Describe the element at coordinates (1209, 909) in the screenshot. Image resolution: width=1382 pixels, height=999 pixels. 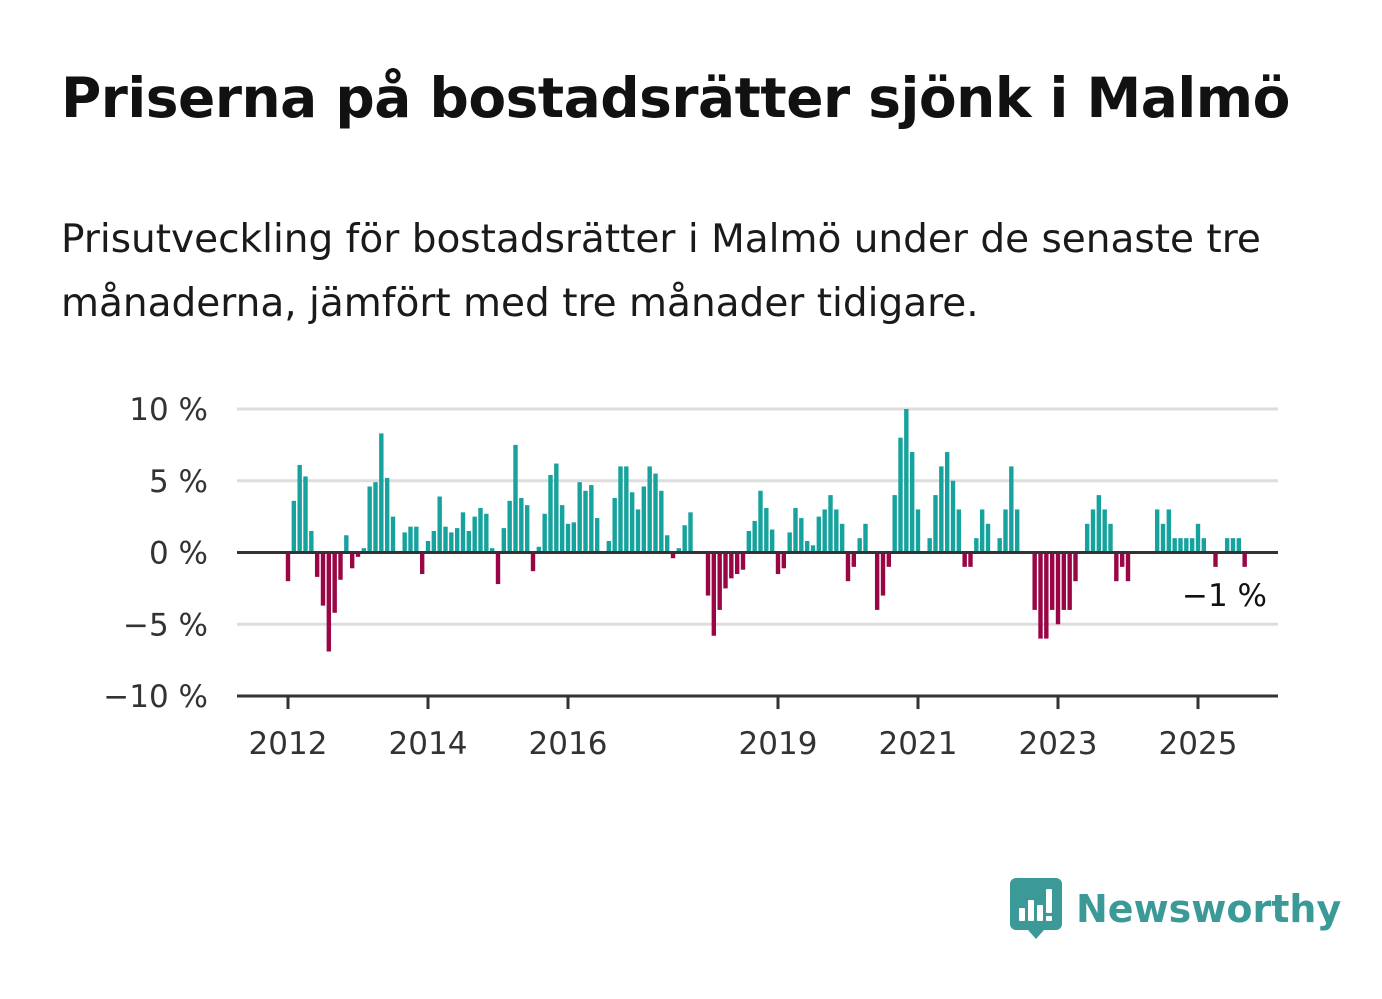
I see `brand-name: Newsworthy` at that location.